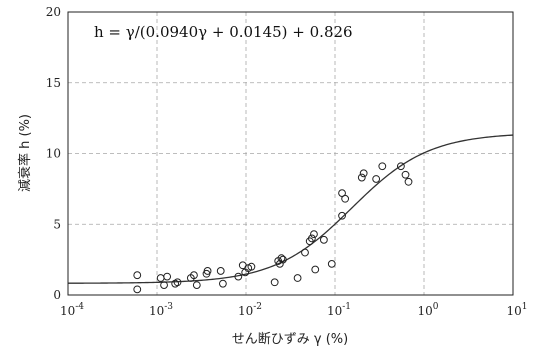  I want to click on x-axis-label: せん断ひずみ γ (%), so click(290, 339).